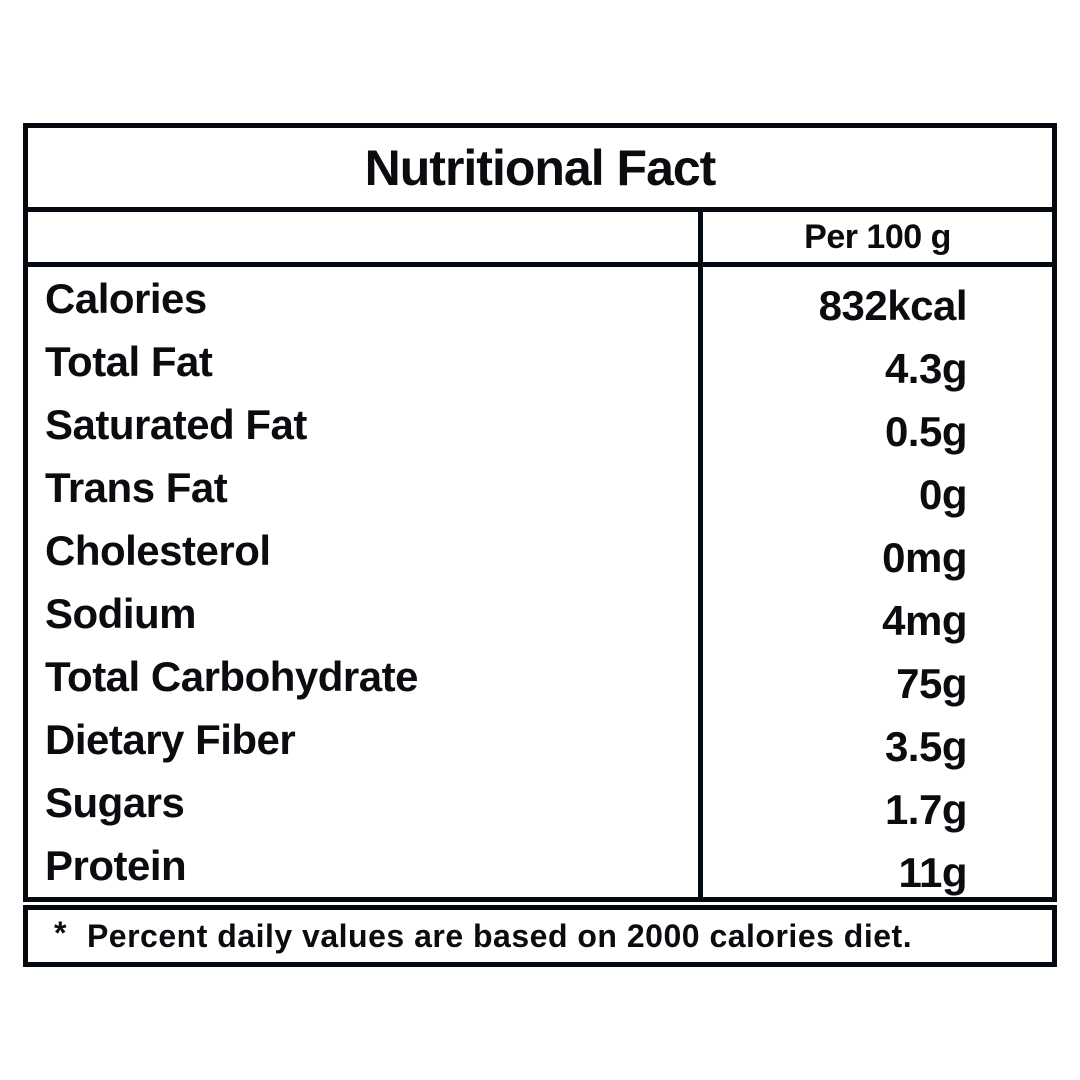 Image resolution: width=1080 pixels, height=1080 pixels. Describe the element at coordinates (540, 865) in the screenshot. I see `table-row: Protein 11g` at that location.